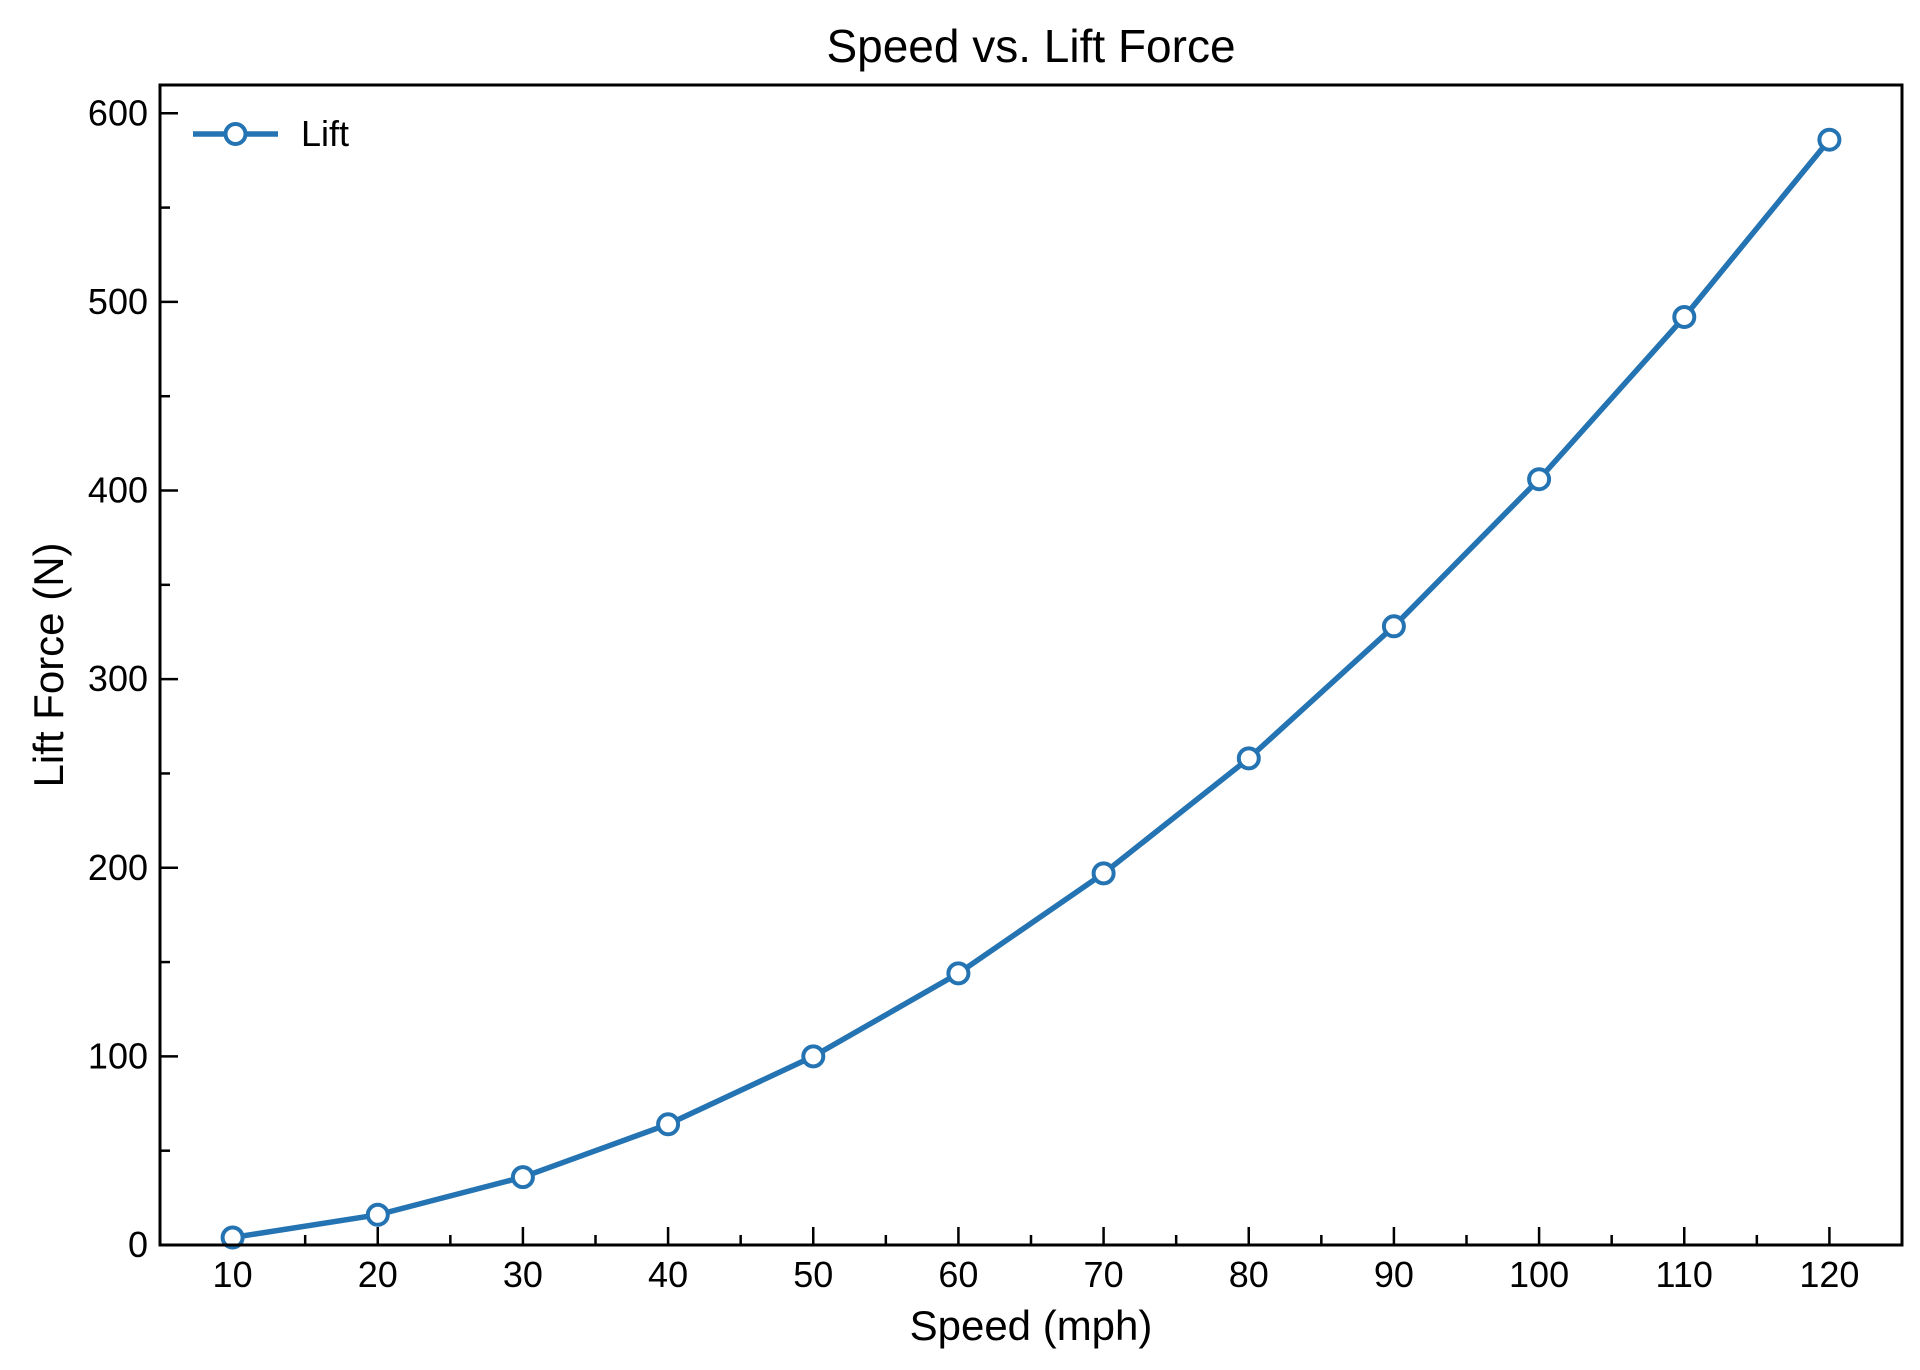  What do you see at coordinates (118, 490) in the screenshot?
I see `y-tick-label: 400` at bounding box center [118, 490].